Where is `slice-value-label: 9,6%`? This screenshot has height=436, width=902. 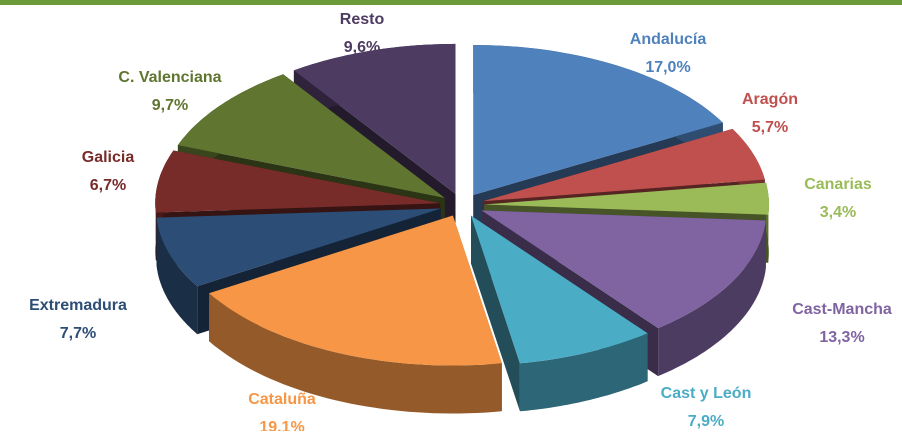
slice-value-label: 9,6% is located at coordinates (362, 47).